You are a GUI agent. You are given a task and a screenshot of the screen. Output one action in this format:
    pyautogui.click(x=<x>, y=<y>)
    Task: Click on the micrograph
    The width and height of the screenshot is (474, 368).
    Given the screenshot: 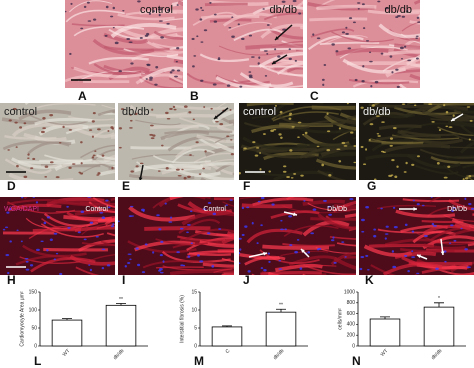 What is the action you would take?
    pyautogui.click(x=297, y=141)
    